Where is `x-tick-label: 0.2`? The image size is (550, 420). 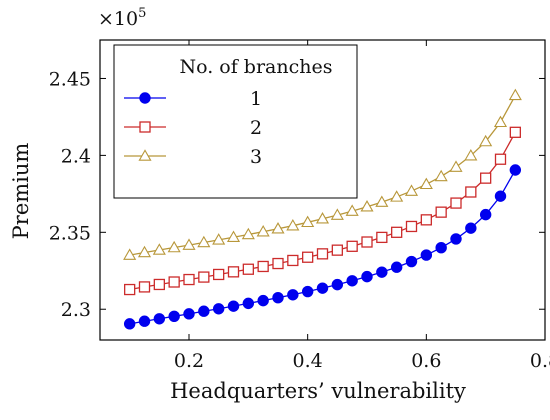
x-tick-label: 0.2 is located at coordinates (189, 361).